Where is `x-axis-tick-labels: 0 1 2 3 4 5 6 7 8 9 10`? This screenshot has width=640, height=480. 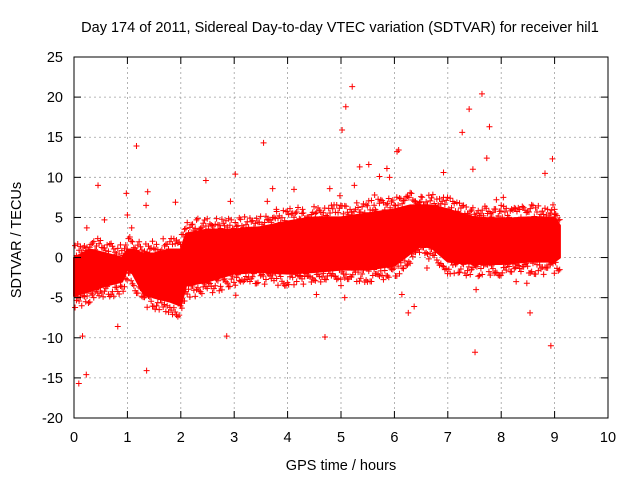
x-axis-tick-labels: 0 1 2 3 4 5 6 7 8 9 10 is located at coordinates (343, 438).